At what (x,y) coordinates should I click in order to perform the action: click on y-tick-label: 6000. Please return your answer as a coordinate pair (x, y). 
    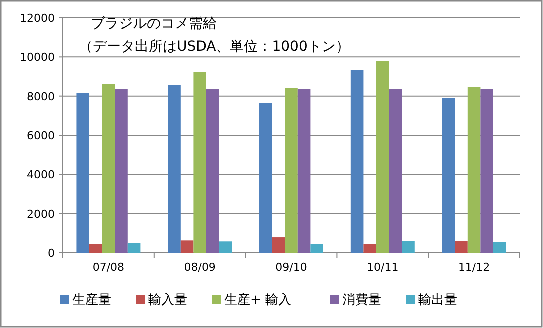
    Looking at the image, I should click on (41, 136).